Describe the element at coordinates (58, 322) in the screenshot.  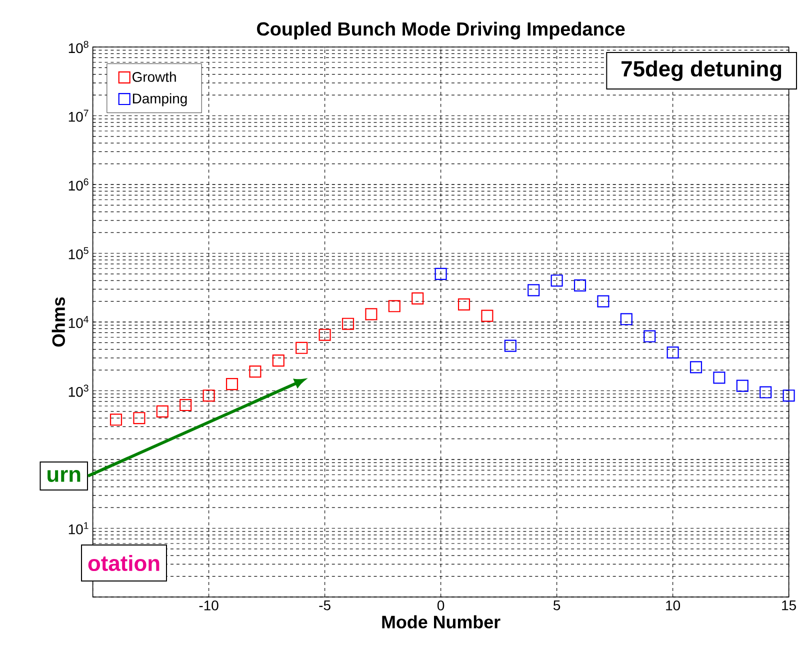
I see `y-axis-title: Ohms` at that location.